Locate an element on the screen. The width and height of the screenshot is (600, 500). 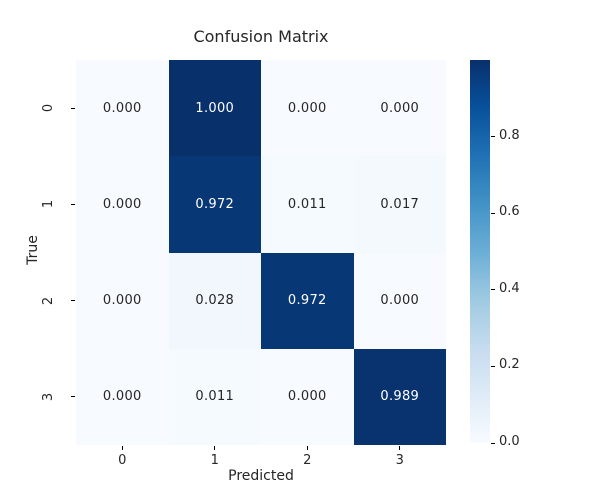
heatmap-cell-r0c1: 1.000 is located at coordinates (214, 108).